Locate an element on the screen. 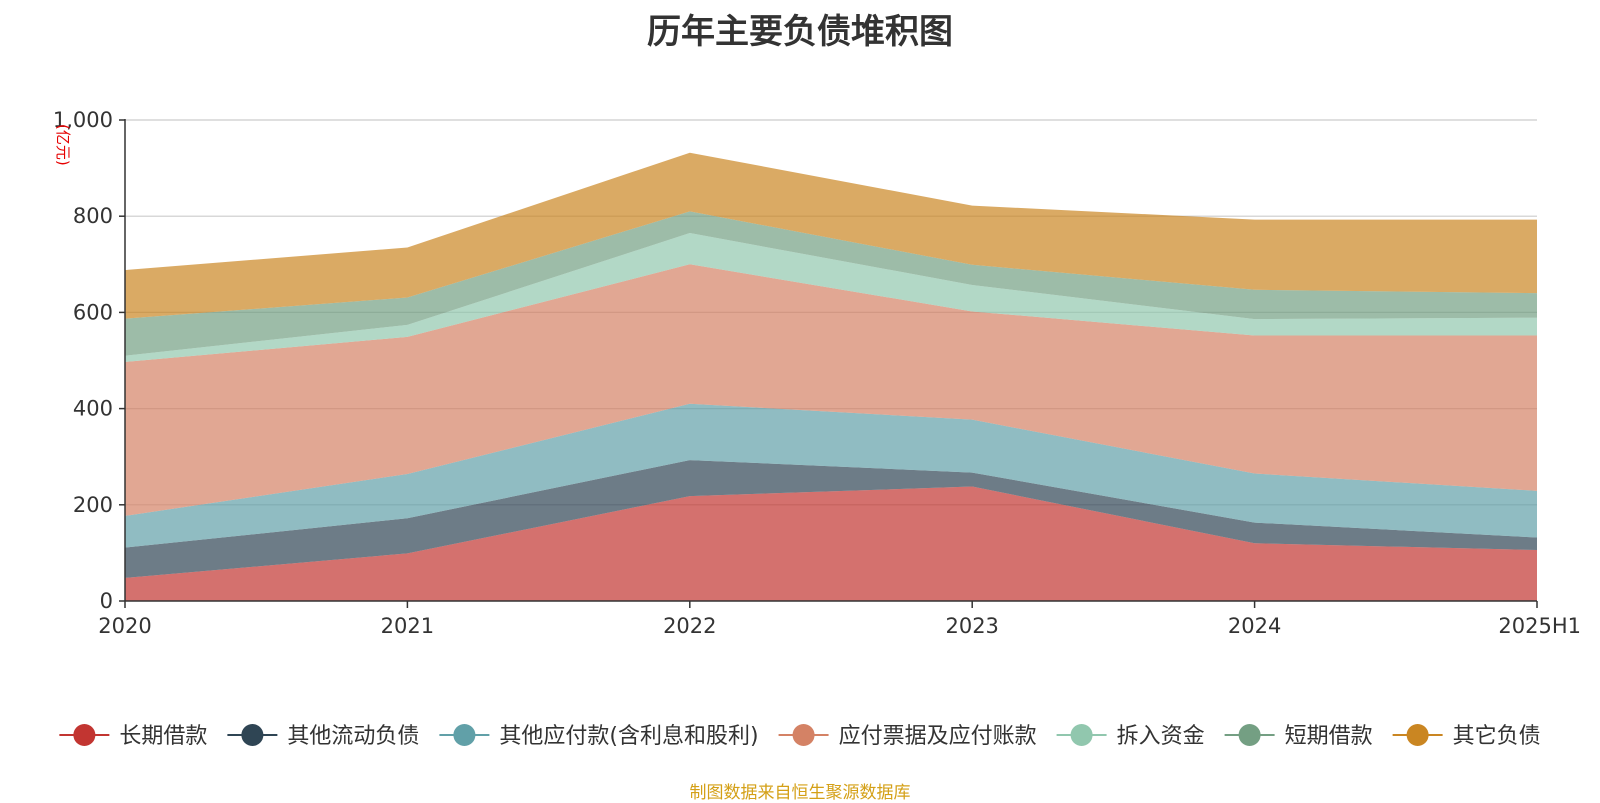 This screenshot has width=1600, height=803. y-tick-label: 1,000 is located at coordinates (83, 120).